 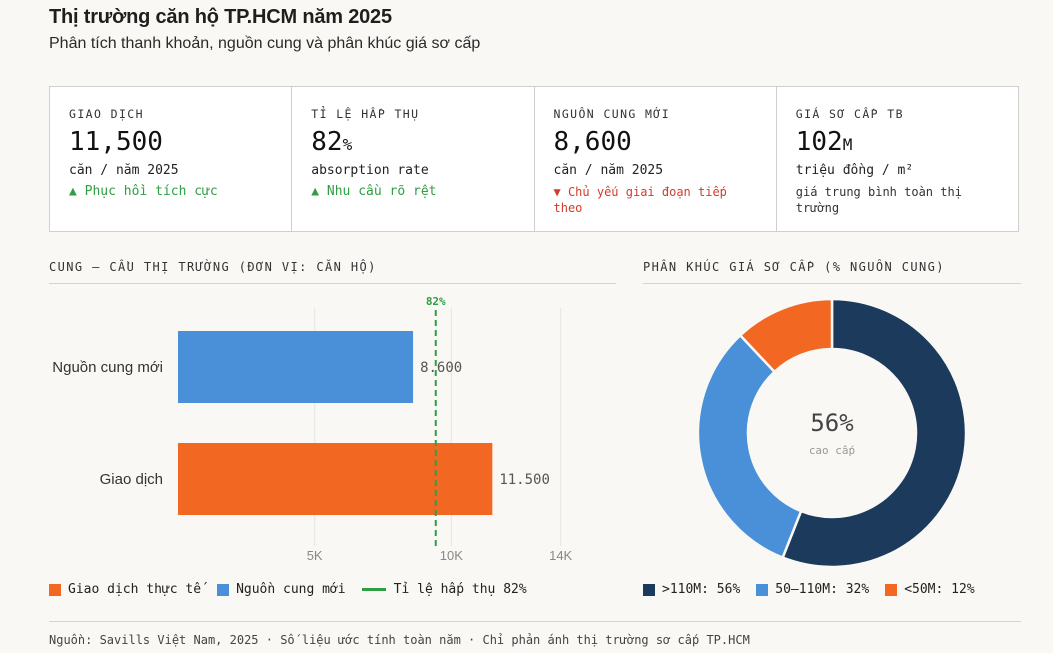 What do you see at coordinates (878, 200) in the screenshot?
I see `kpi-note: giá trung bình toàn thị trường` at bounding box center [878, 200].